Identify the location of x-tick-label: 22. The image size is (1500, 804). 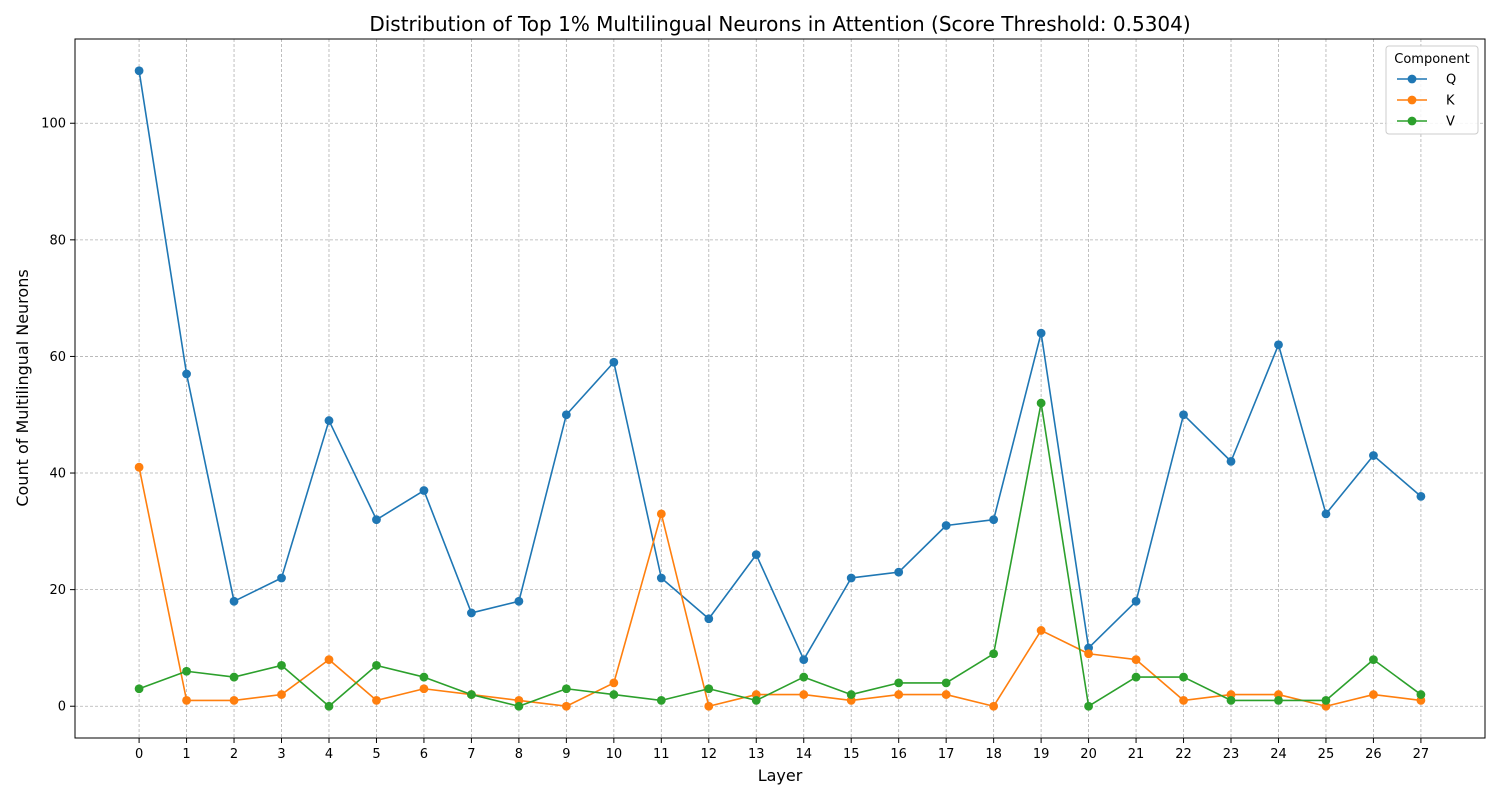
(1183, 754).